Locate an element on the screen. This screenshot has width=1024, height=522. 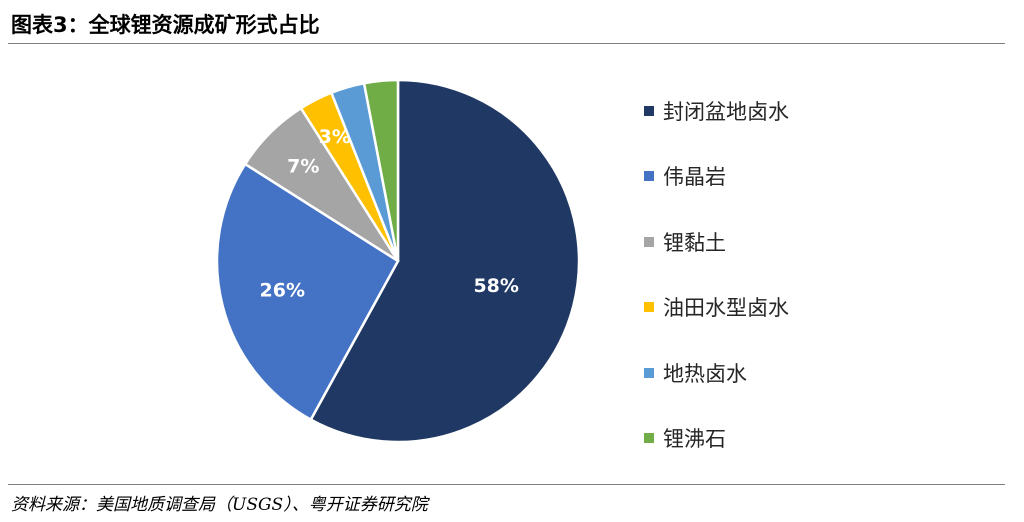
figure-title: 图表3：全球锂资源成矿形式占比 is located at coordinates (165, 25).